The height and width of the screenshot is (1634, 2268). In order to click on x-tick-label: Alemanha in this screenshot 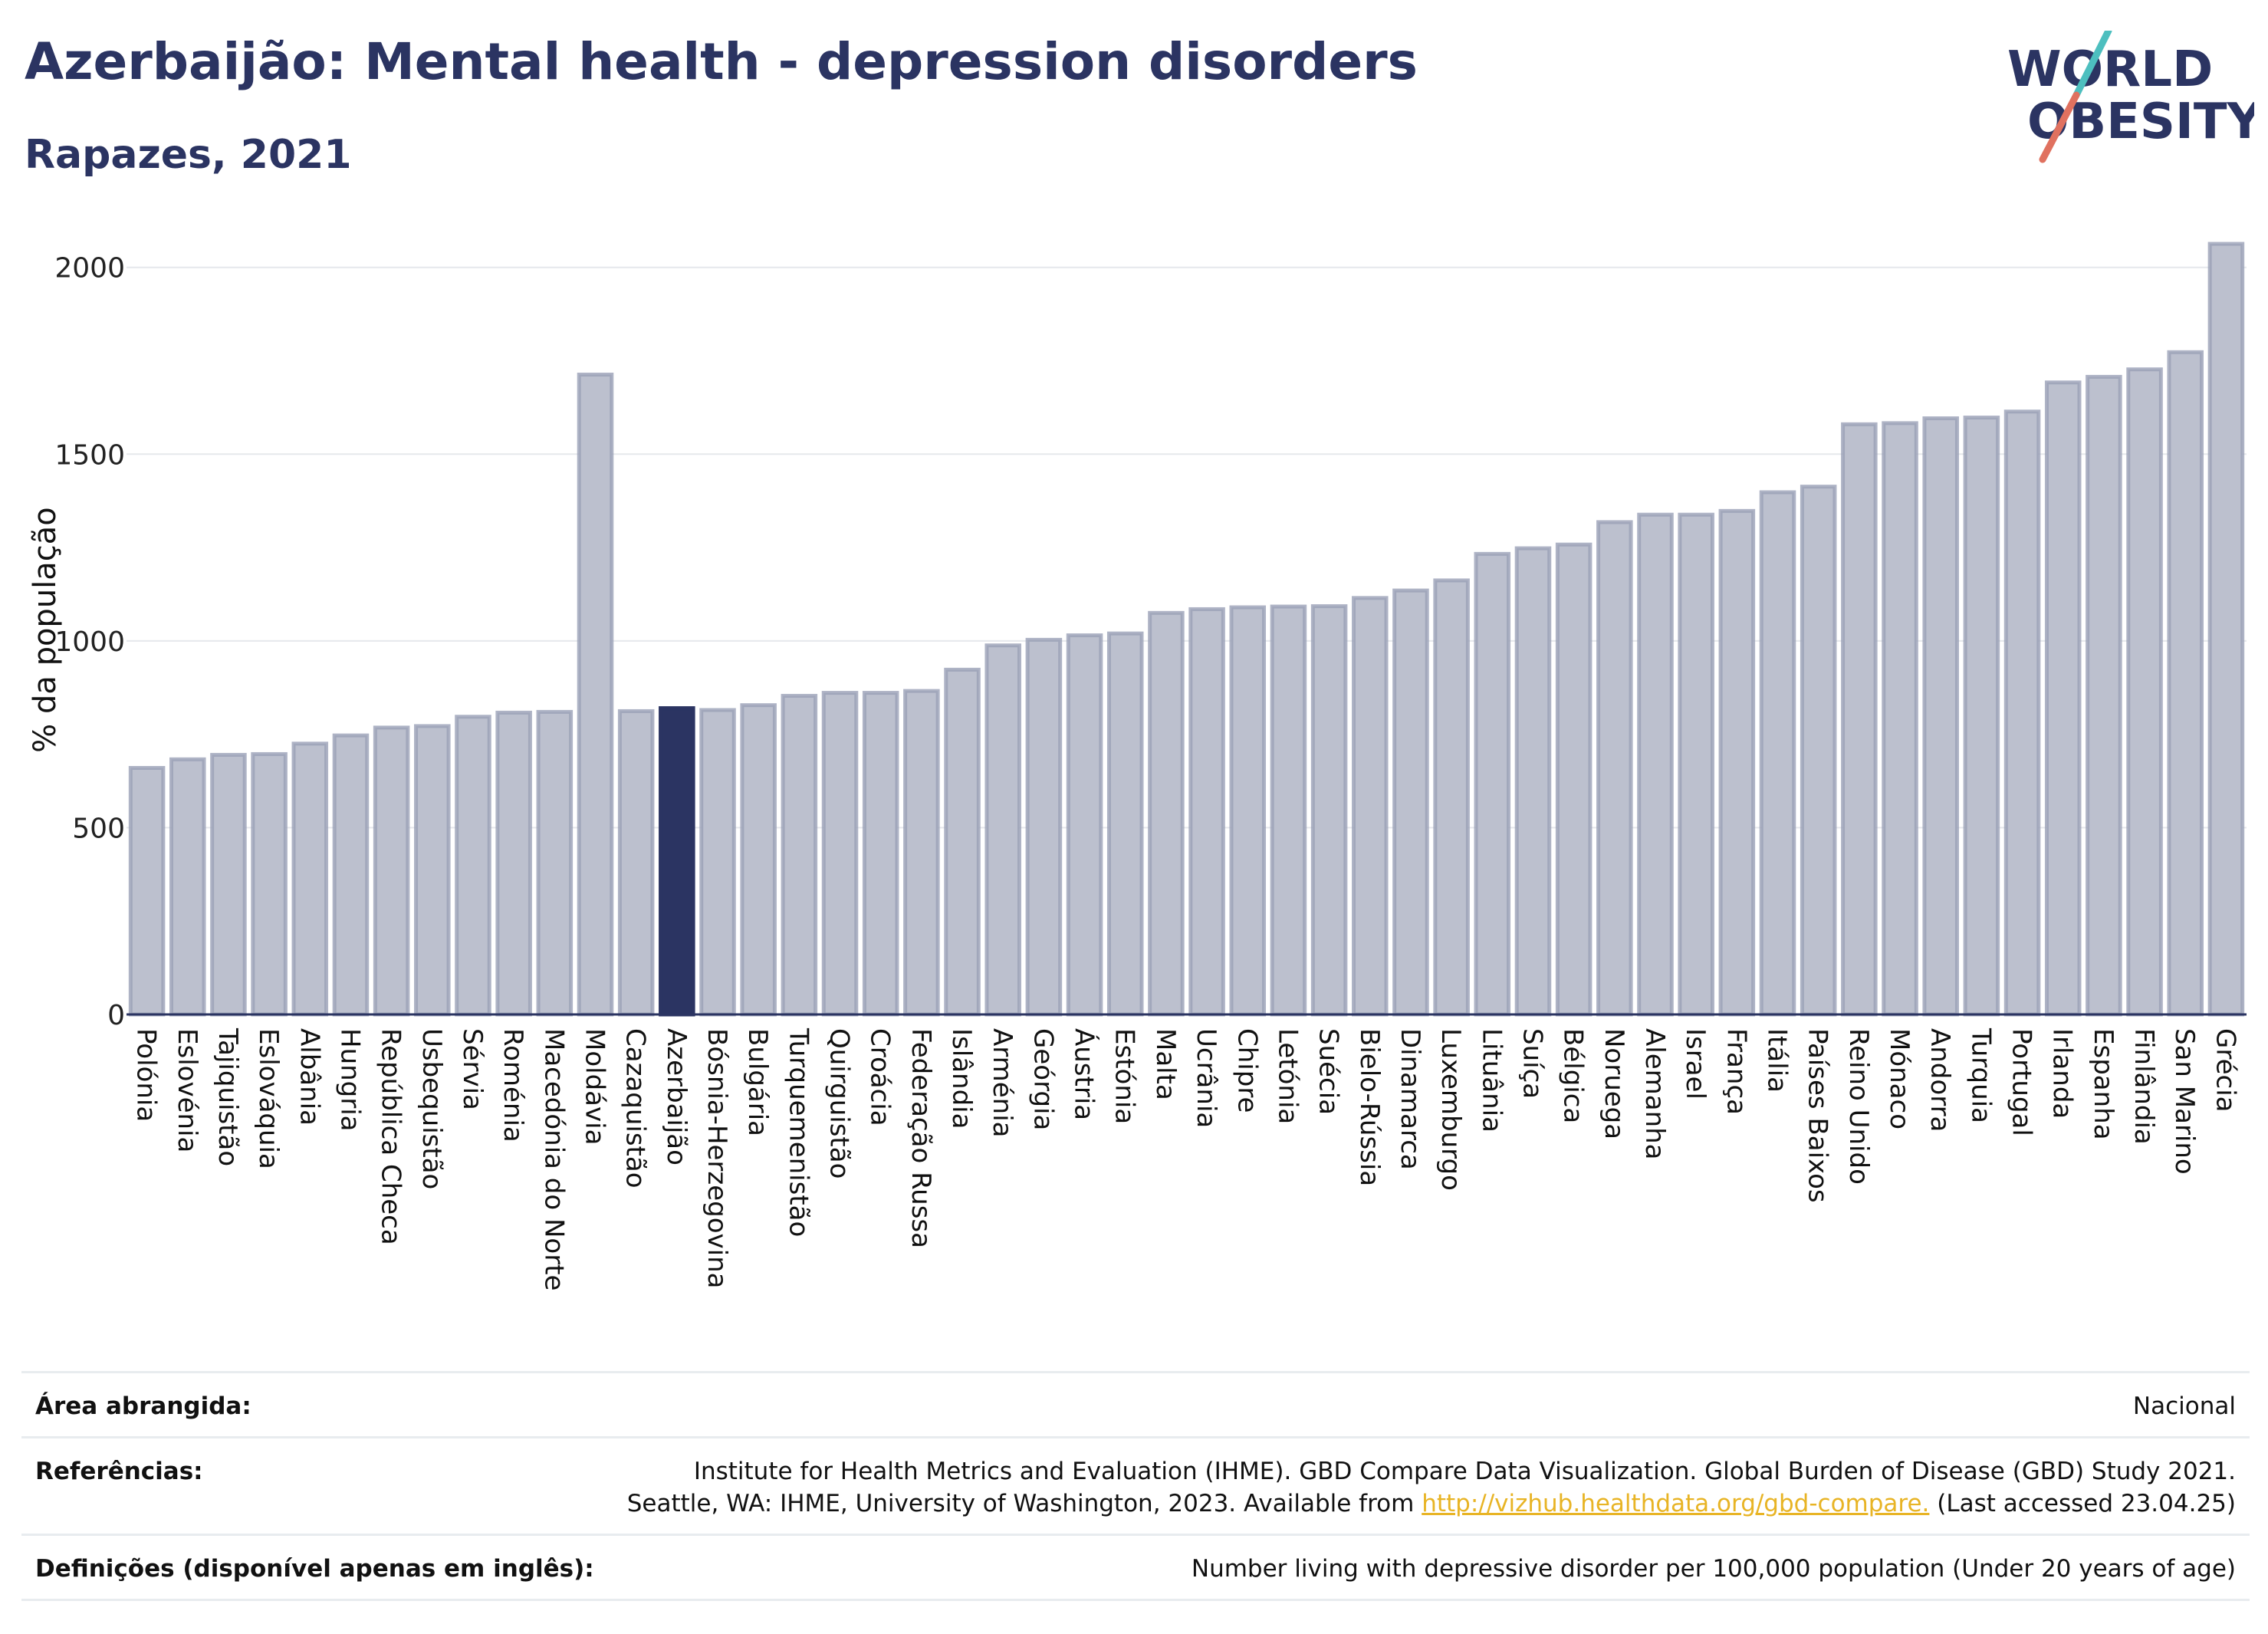, I will do `click(1654, 1094)`.